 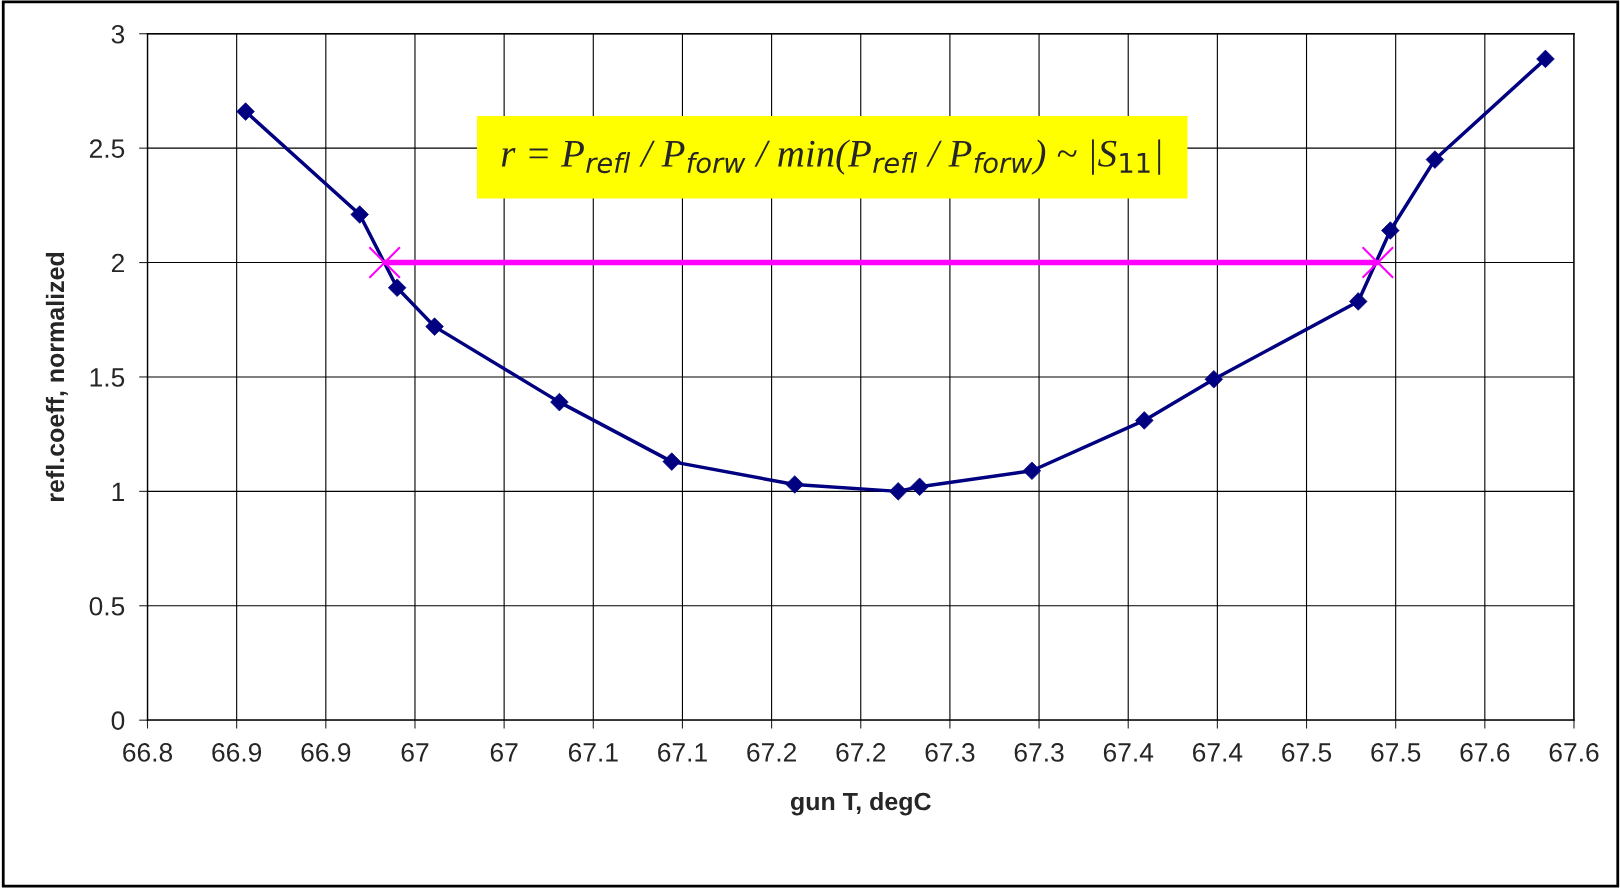 What do you see at coordinates (860, 803) in the screenshot?
I see `x-axis-title: gun T, degC` at bounding box center [860, 803].